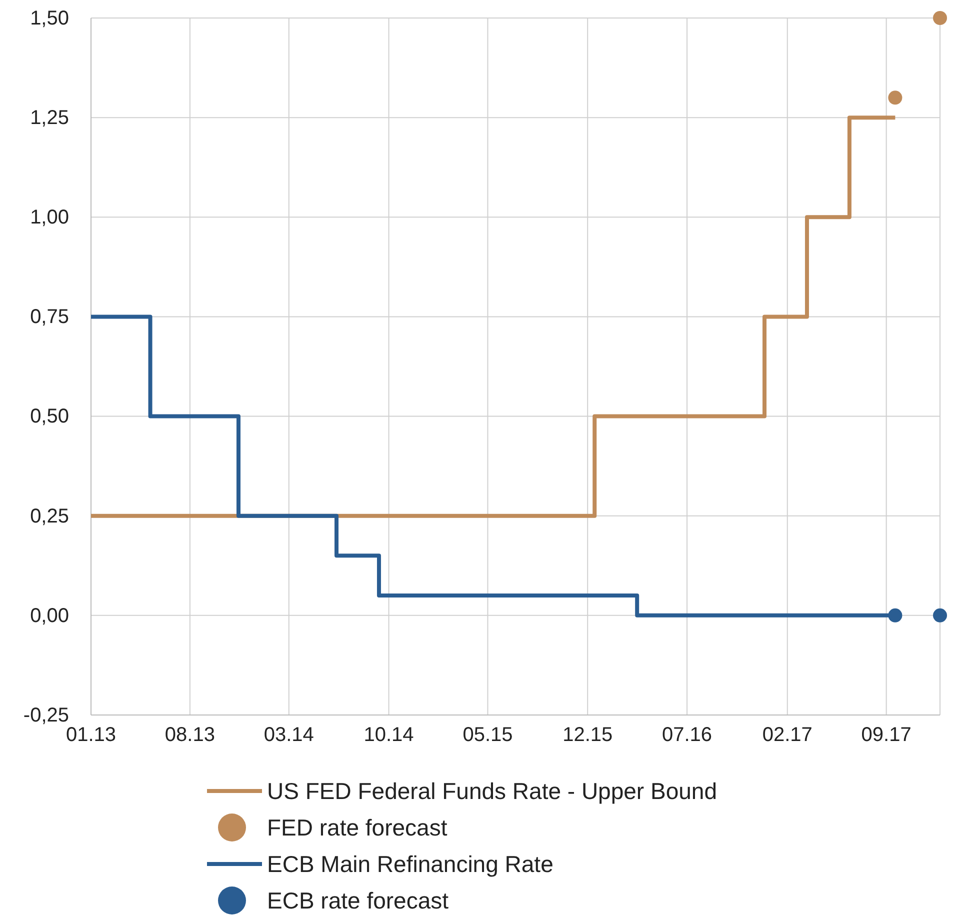  Describe the element at coordinates (587, 735) in the screenshot. I see `x-tick-label: 12.15` at that location.